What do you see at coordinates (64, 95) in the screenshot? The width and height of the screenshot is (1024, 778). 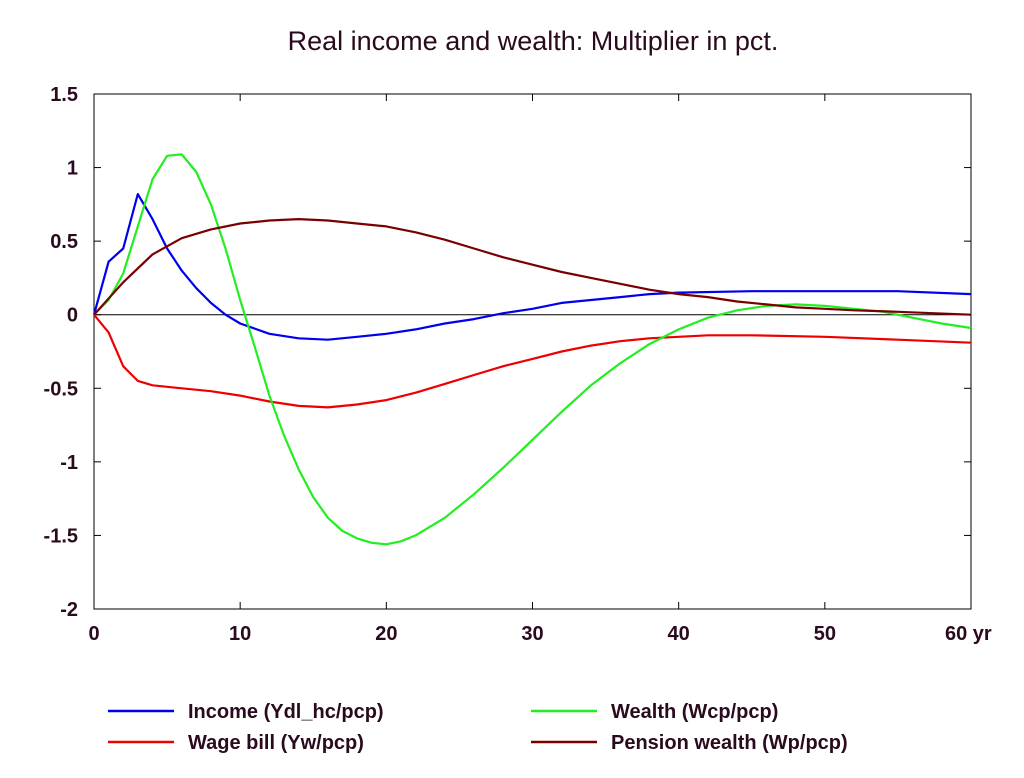 I see `y-tick-label: 1.5` at bounding box center [64, 95].